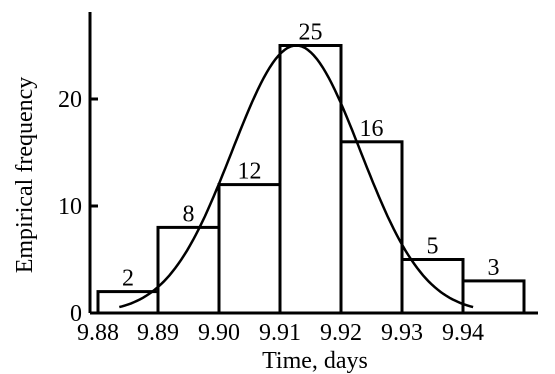 This screenshot has height=374, width=555. What do you see at coordinates (341, 333) in the screenshot?
I see `x-tick-label: 9.92` at bounding box center [341, 333].